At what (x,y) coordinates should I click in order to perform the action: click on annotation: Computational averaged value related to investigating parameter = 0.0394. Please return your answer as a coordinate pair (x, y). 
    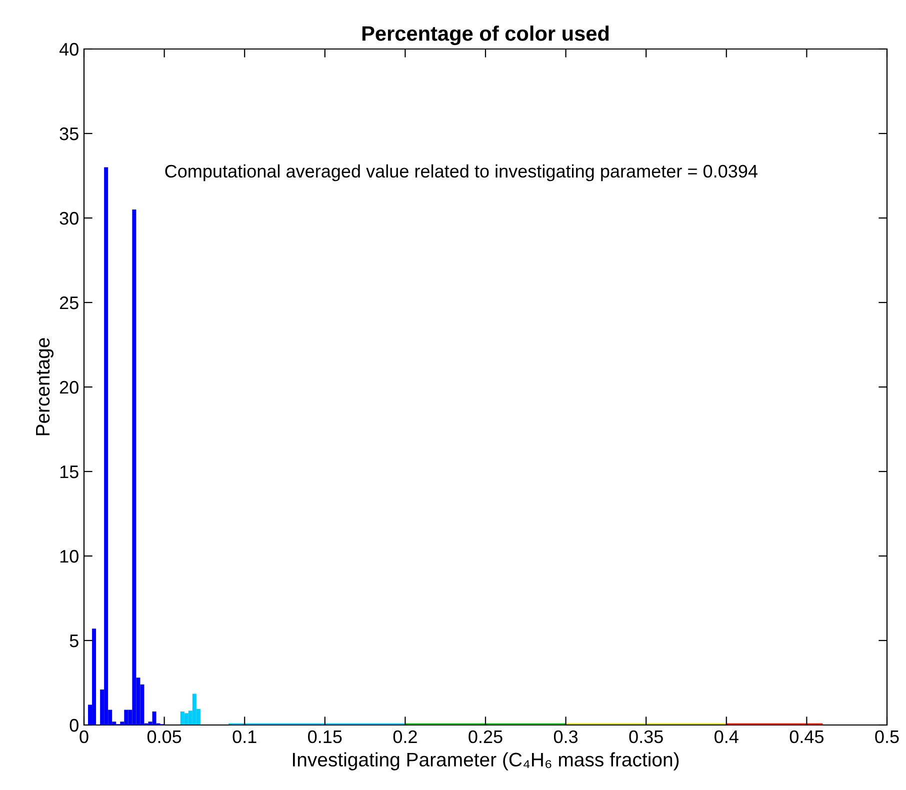
    Looking at the image, I should click on (461, 173).